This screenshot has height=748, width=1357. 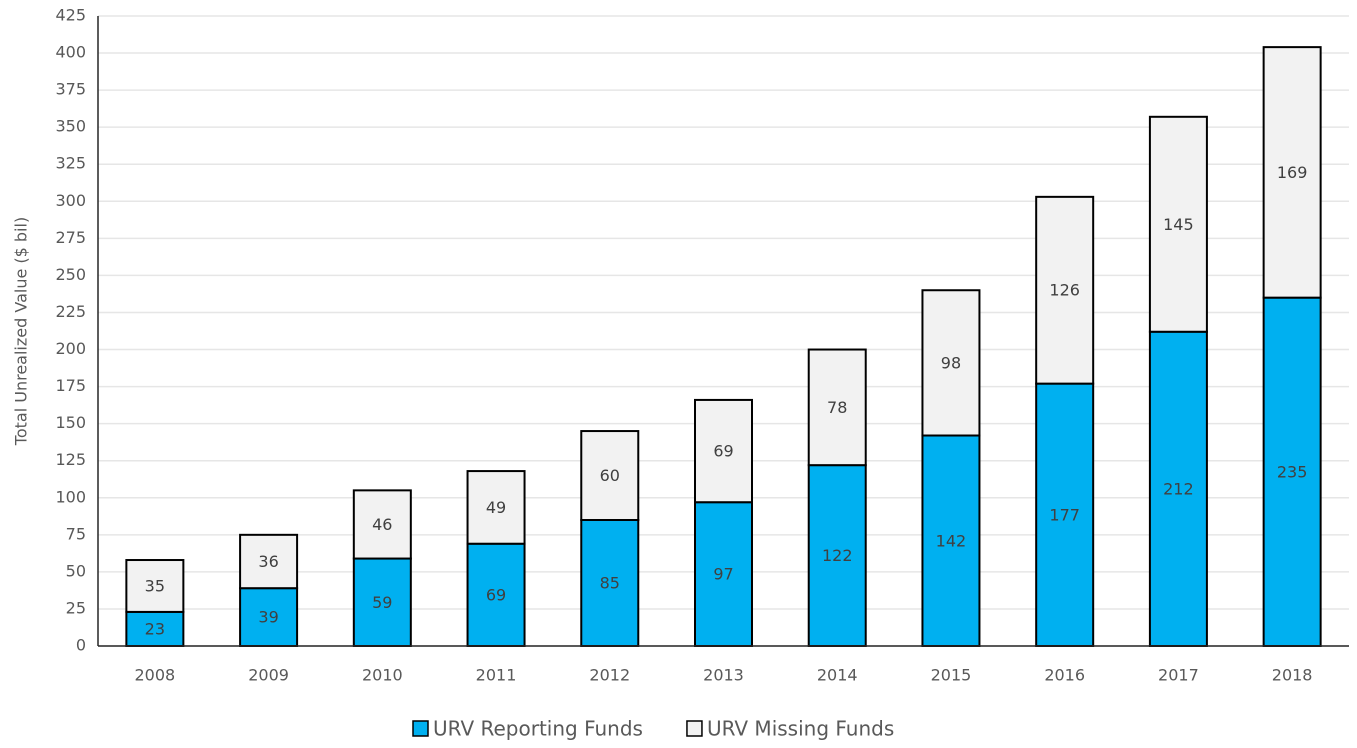 I want to click on y-tick-label: 225, so click(x=70, y=311).